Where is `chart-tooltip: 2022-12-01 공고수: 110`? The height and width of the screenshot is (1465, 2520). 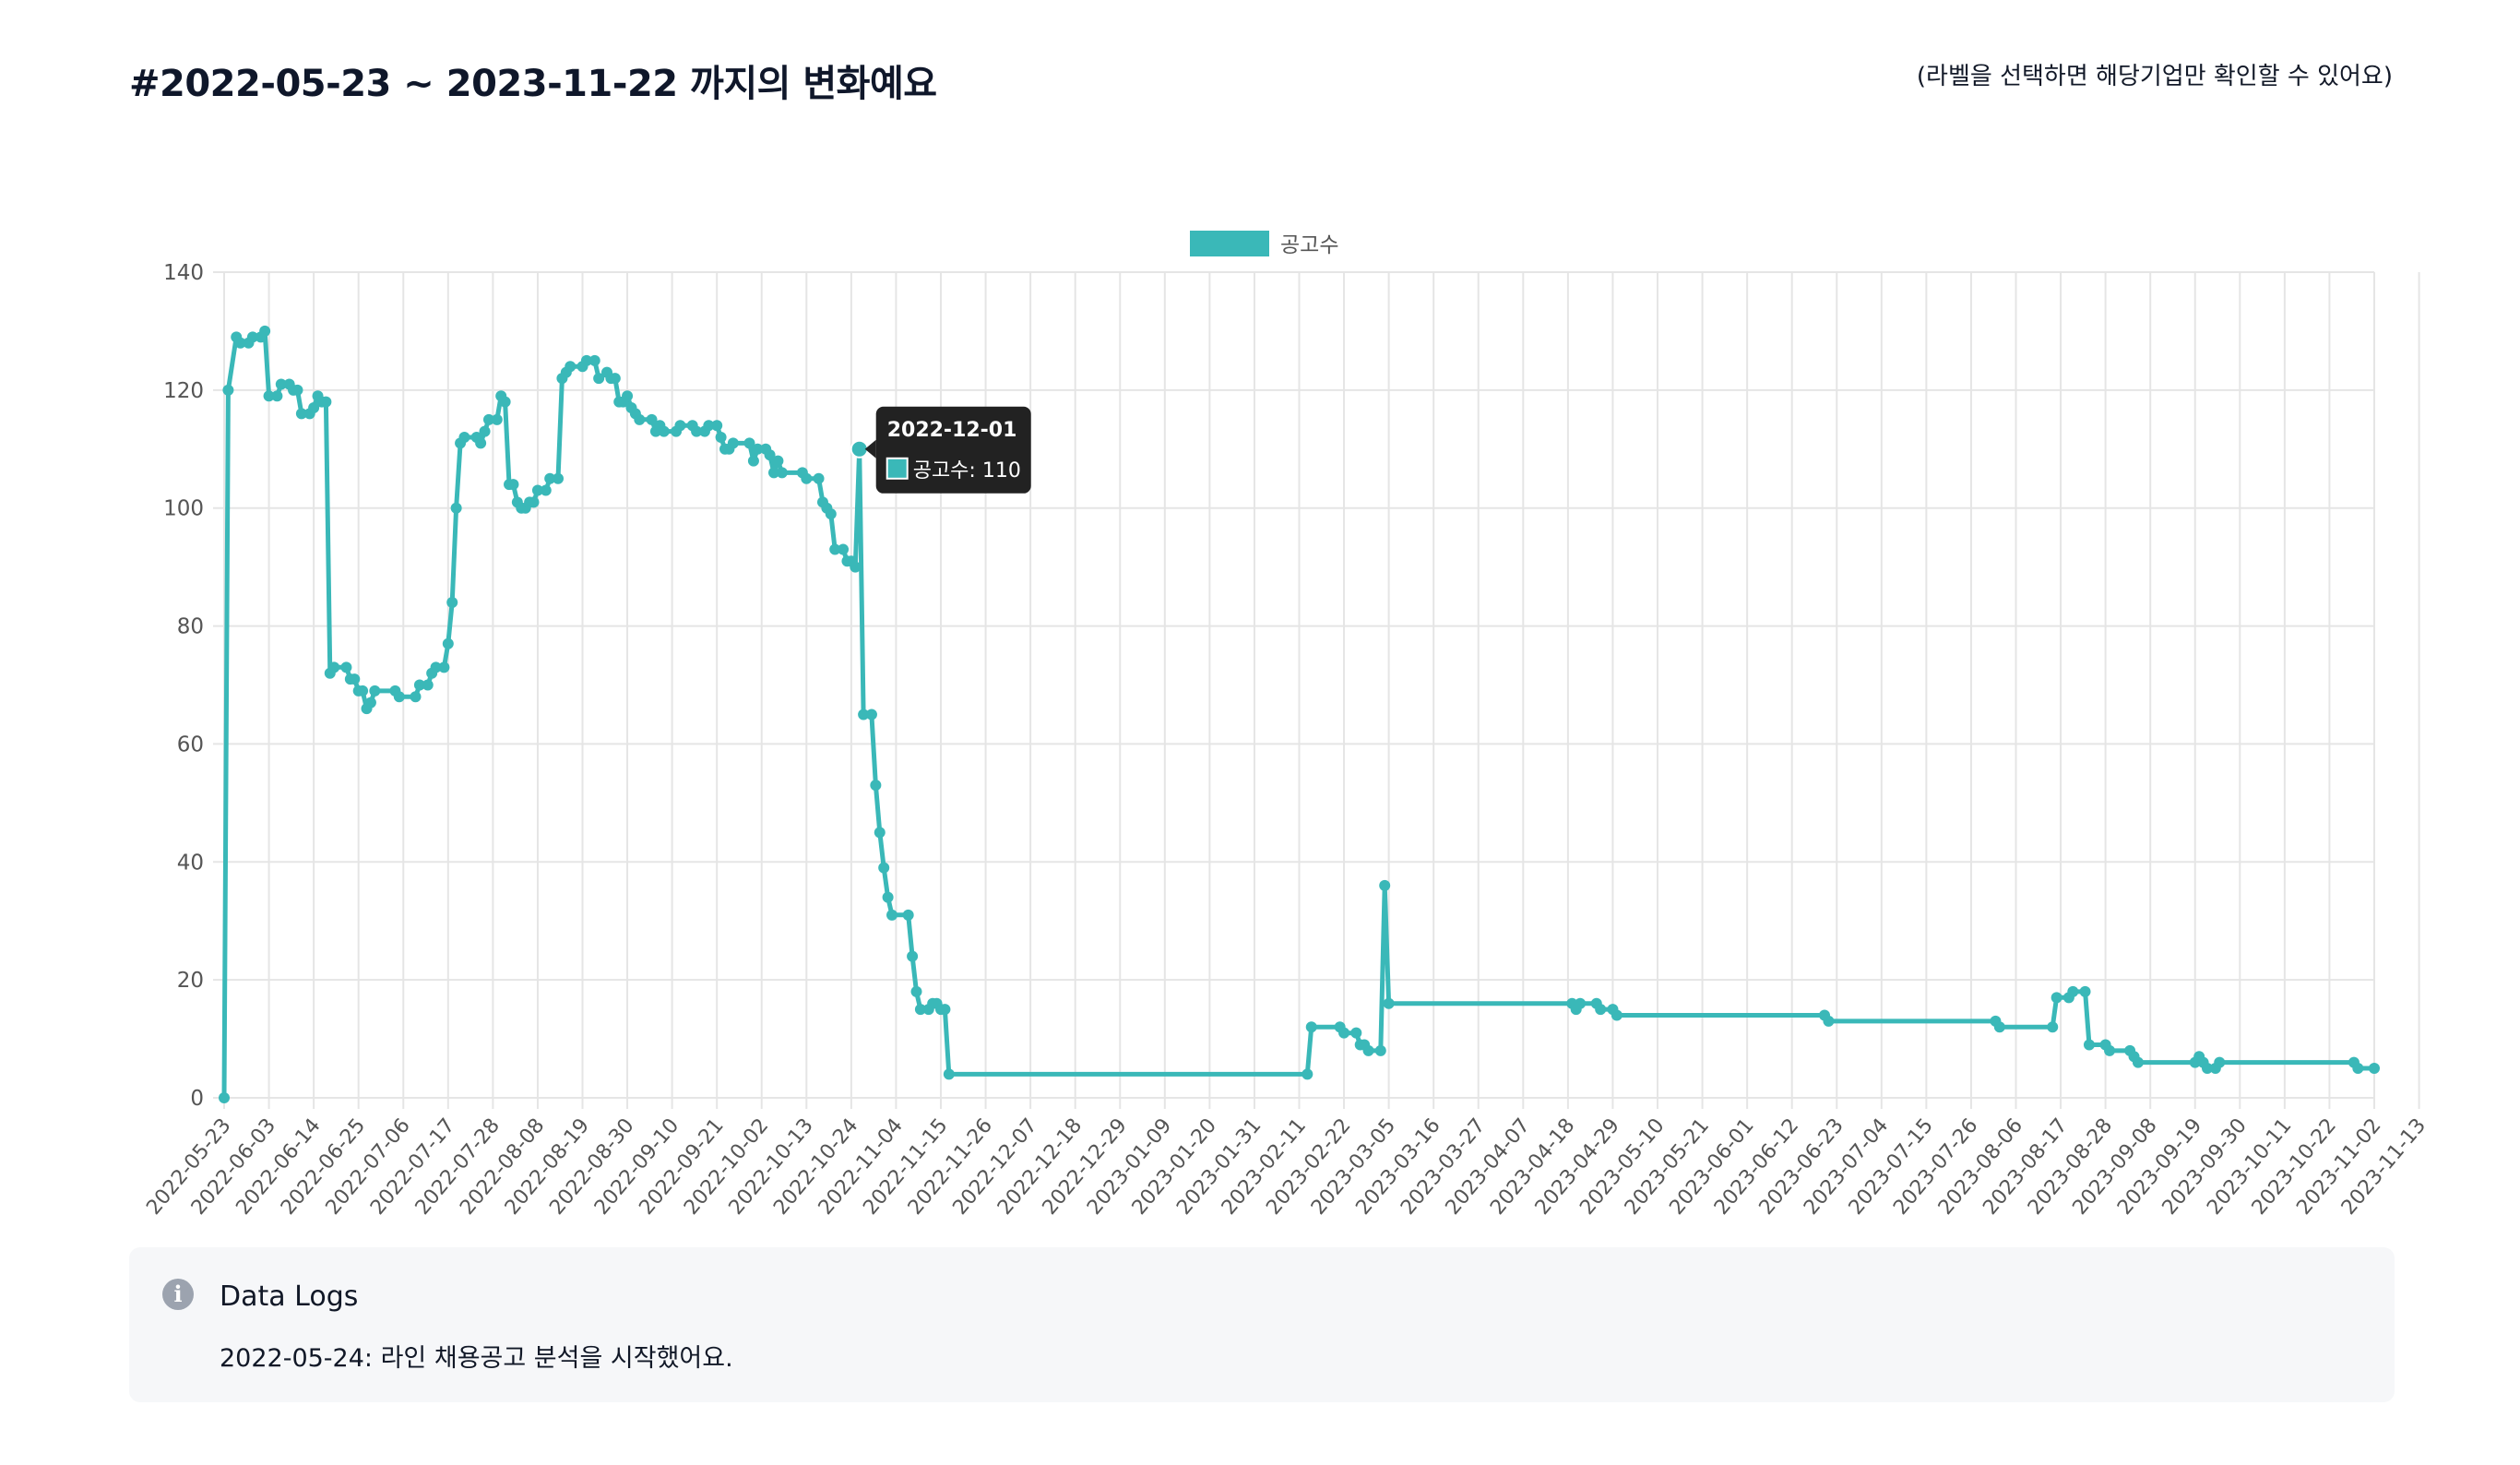 chart-tooltip: 2022-12-01 공고수: 110 is located at coordinates (940, 450).